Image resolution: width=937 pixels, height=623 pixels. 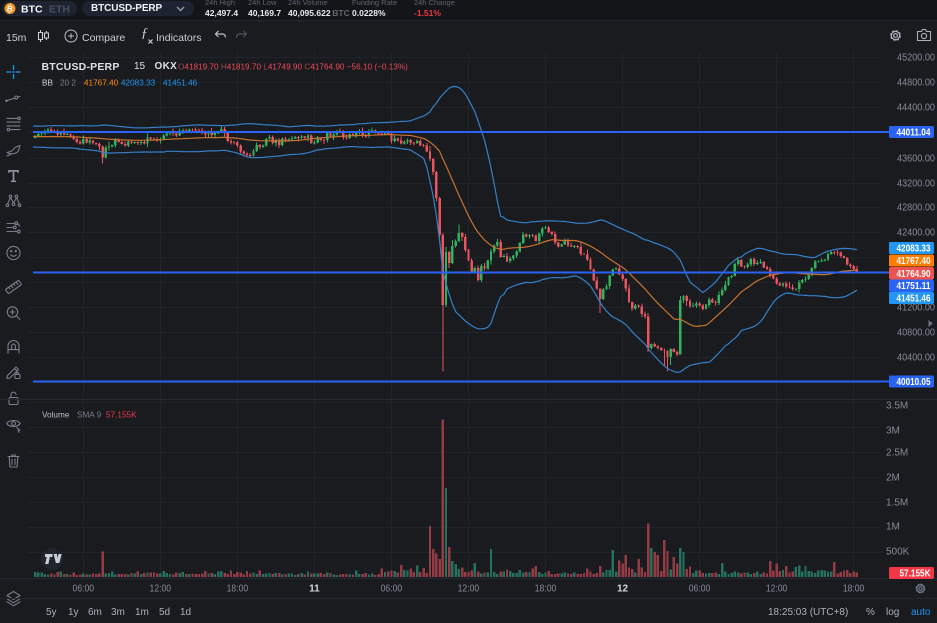 I want to click on svg-text: 44011.04, so click(x=914, y=133).